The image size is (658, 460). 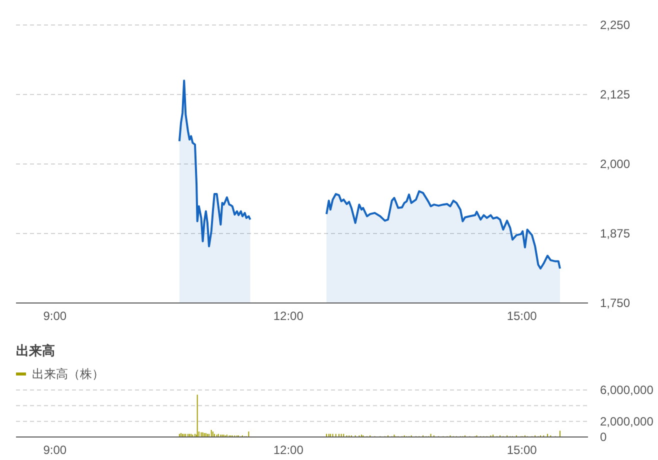 I want to click on chart-title: 出来高, so click(x=35, y=350).